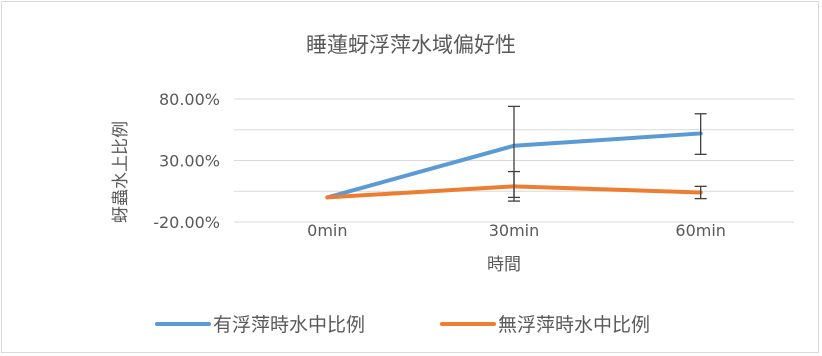  What do you see at coordinates (121, 172) in the screenshot?
I see `y-axis-title: 蚜蟲水上比例` at bounding box center [121, 172].